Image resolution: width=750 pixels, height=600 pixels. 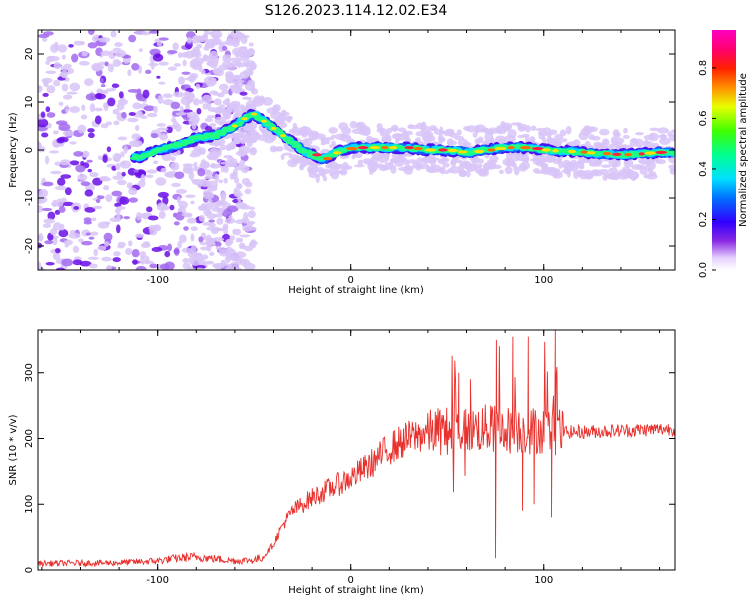 I want to click on colorbar-tick-label: 0.4, so click(x=703, y=169).